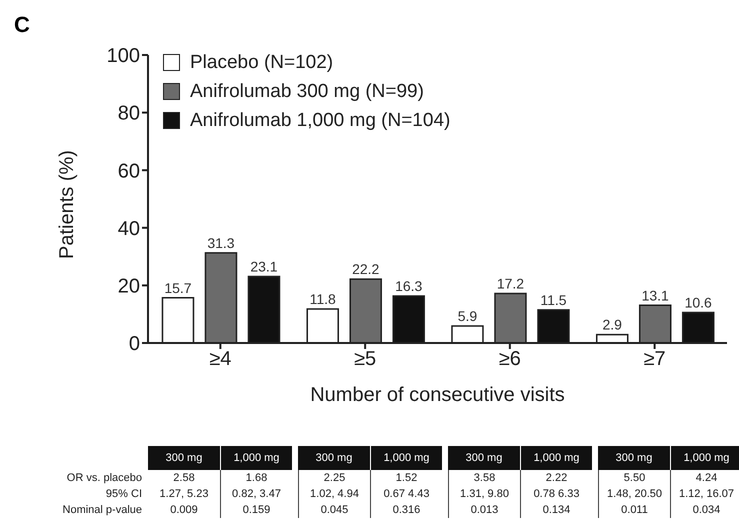  I want to click on text: 2.58, so click(184, 478).